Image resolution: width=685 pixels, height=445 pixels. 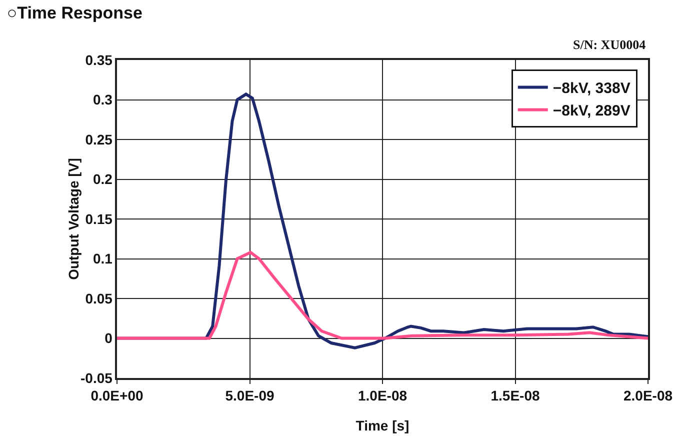 What do you see at coordinates (383, 426) in the screenshot?
I see `x-axis-title: Time [s]` at bounding box center [383, 426].